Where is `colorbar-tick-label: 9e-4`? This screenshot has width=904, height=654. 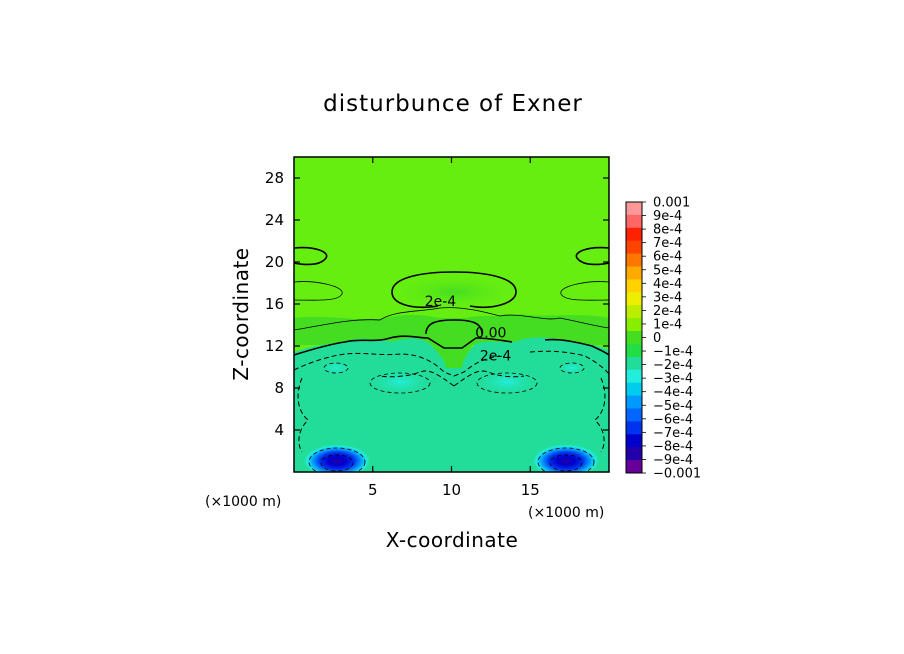 colorbar-tick-label: 9e-4 is located at coordinates (667, 216).